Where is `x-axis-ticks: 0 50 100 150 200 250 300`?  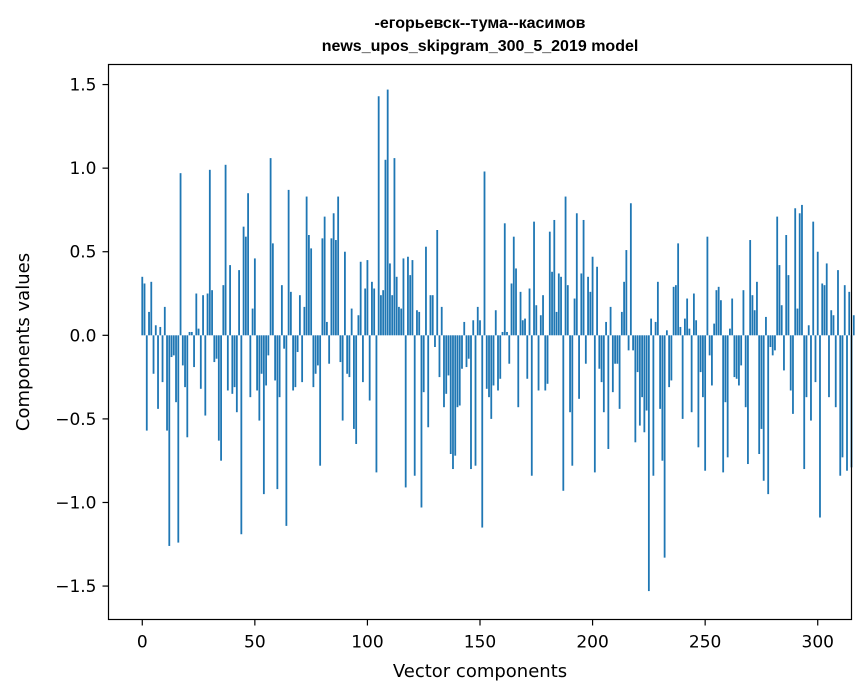
x-axis-ticks: 0 50 100 150 200 250 300 is located at coordinates (485, 636).